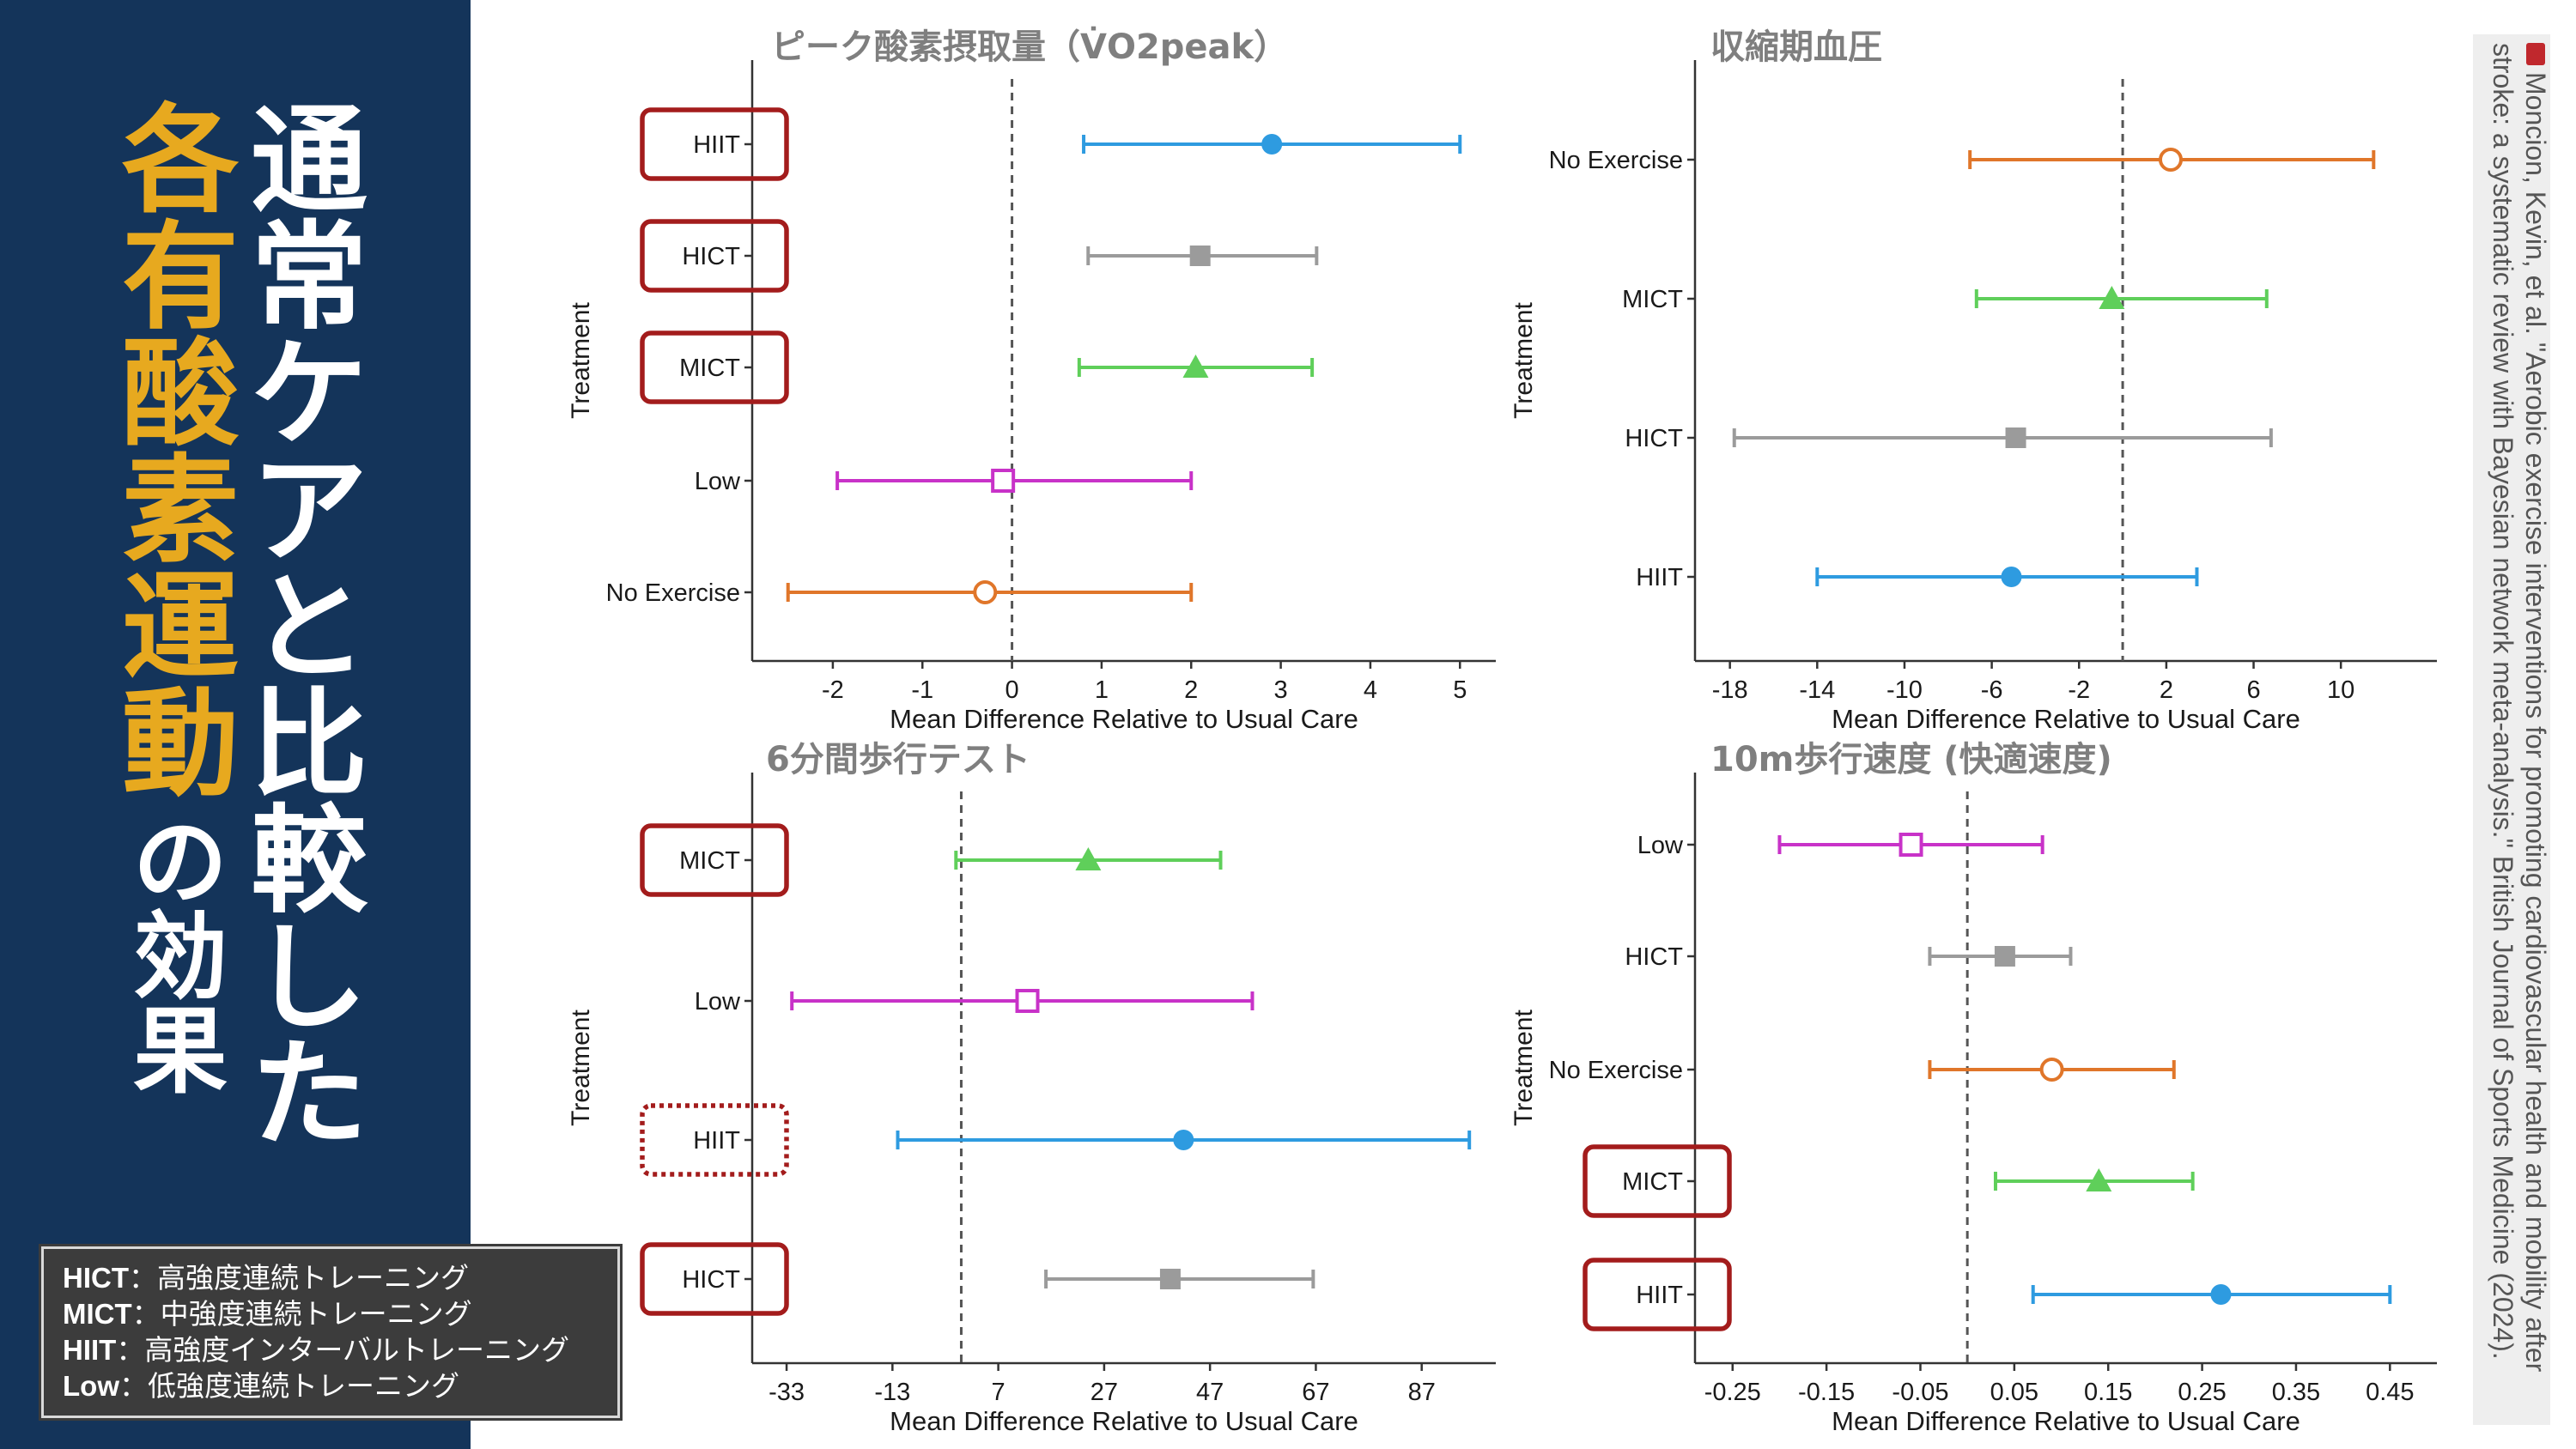  What do you see at coordinates (1030, 46) in the screenshot?
I see `plot-title: ピーク酸素摂取量（V̇O2peak）` at bounding box center [1030, 46].